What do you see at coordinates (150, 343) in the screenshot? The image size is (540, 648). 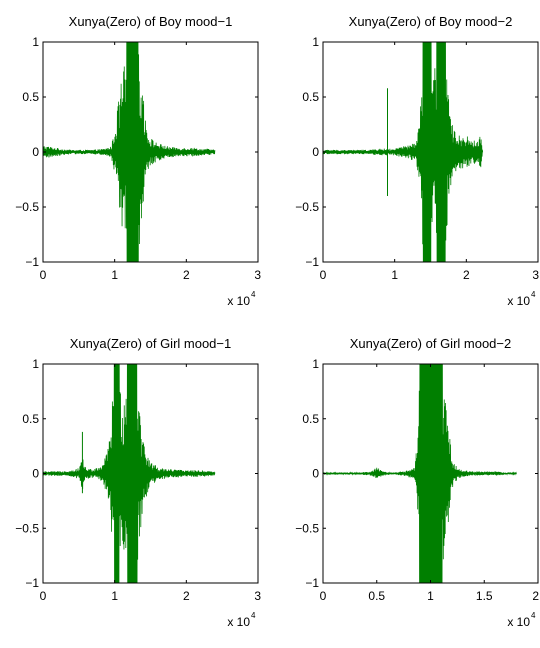 I see `subplot-title: Xunya(Zero) of Girl mood−1` at bounding box center [150, 343].